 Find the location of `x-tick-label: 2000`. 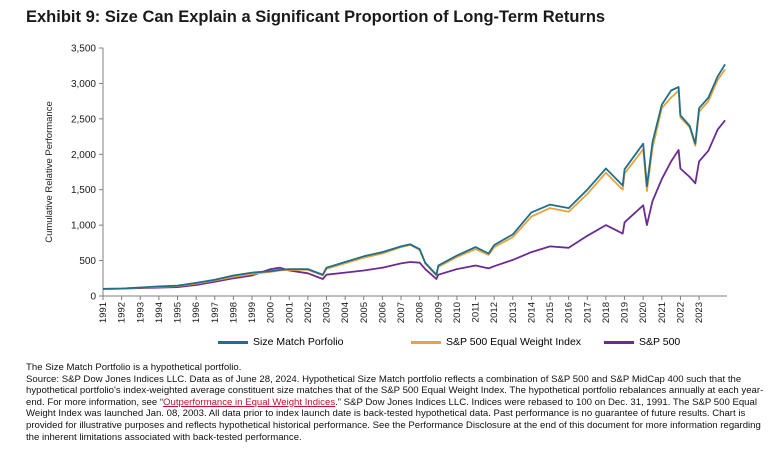

x-tick-label: 2000 is located at coordinates (271, 312).